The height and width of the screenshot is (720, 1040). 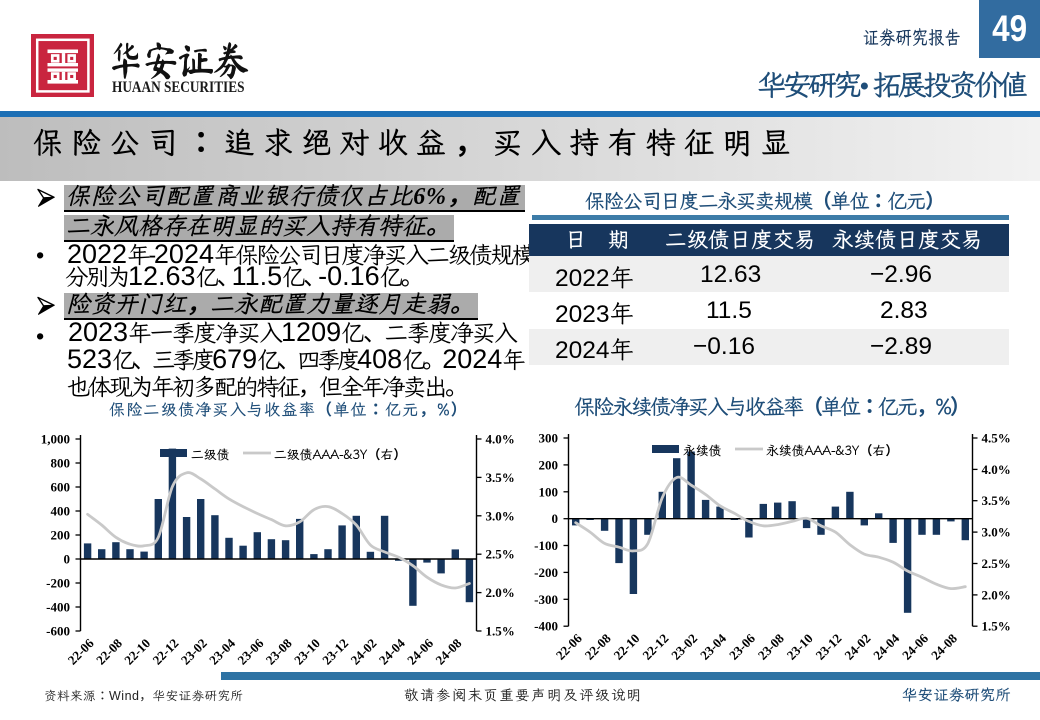 What do you see at coordinates (996, 438) in the screenshot?
I see `svg-text: 4.5%` at bounding box center [996, 438].